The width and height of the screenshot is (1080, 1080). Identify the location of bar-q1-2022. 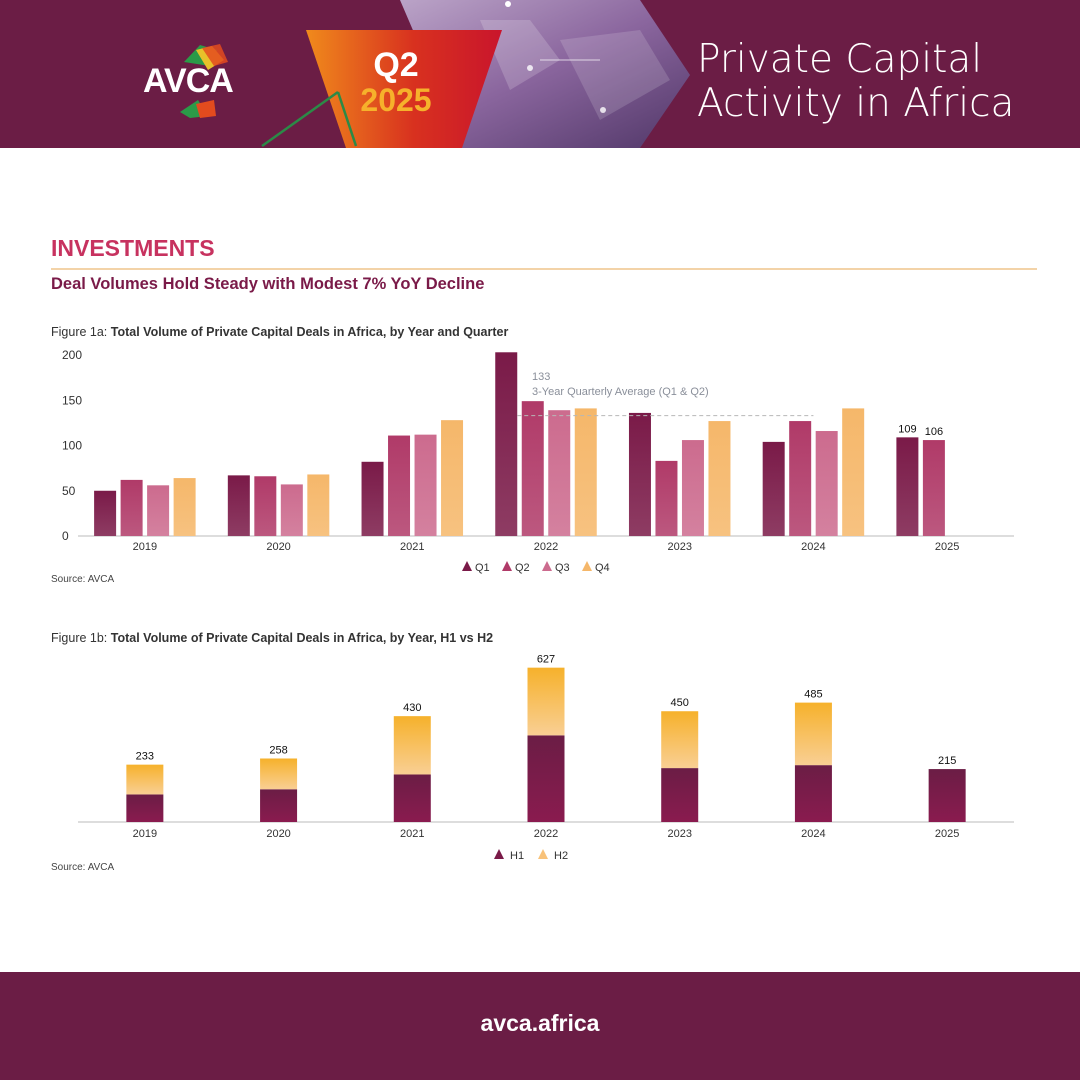
(506, 444).